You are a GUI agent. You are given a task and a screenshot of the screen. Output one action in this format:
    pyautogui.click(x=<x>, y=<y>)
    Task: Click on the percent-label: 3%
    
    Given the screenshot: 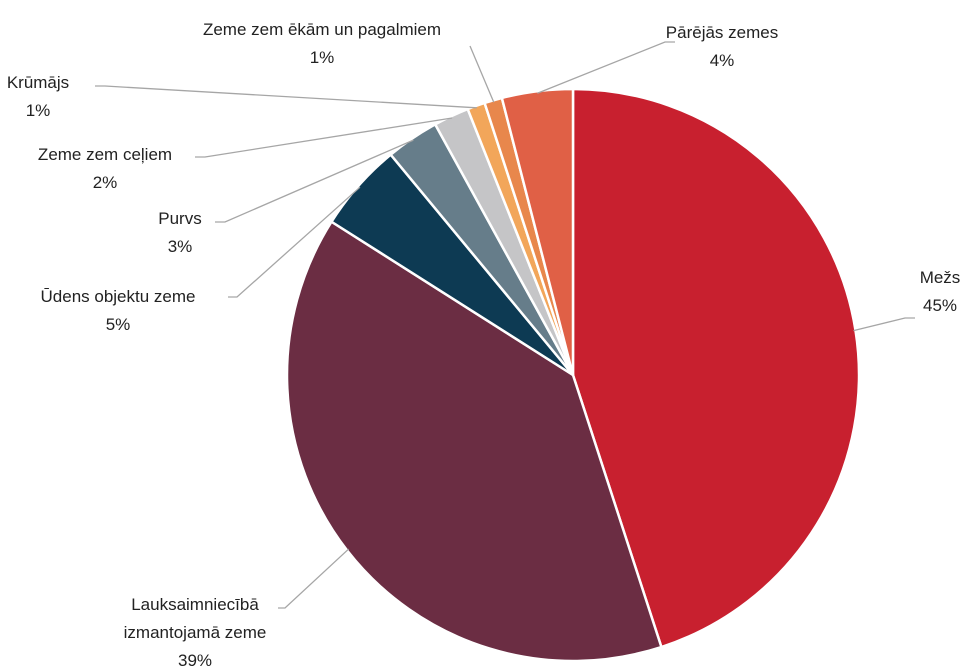 What is the action you would take?
    pyautogui.click(x=180, y=246)
    